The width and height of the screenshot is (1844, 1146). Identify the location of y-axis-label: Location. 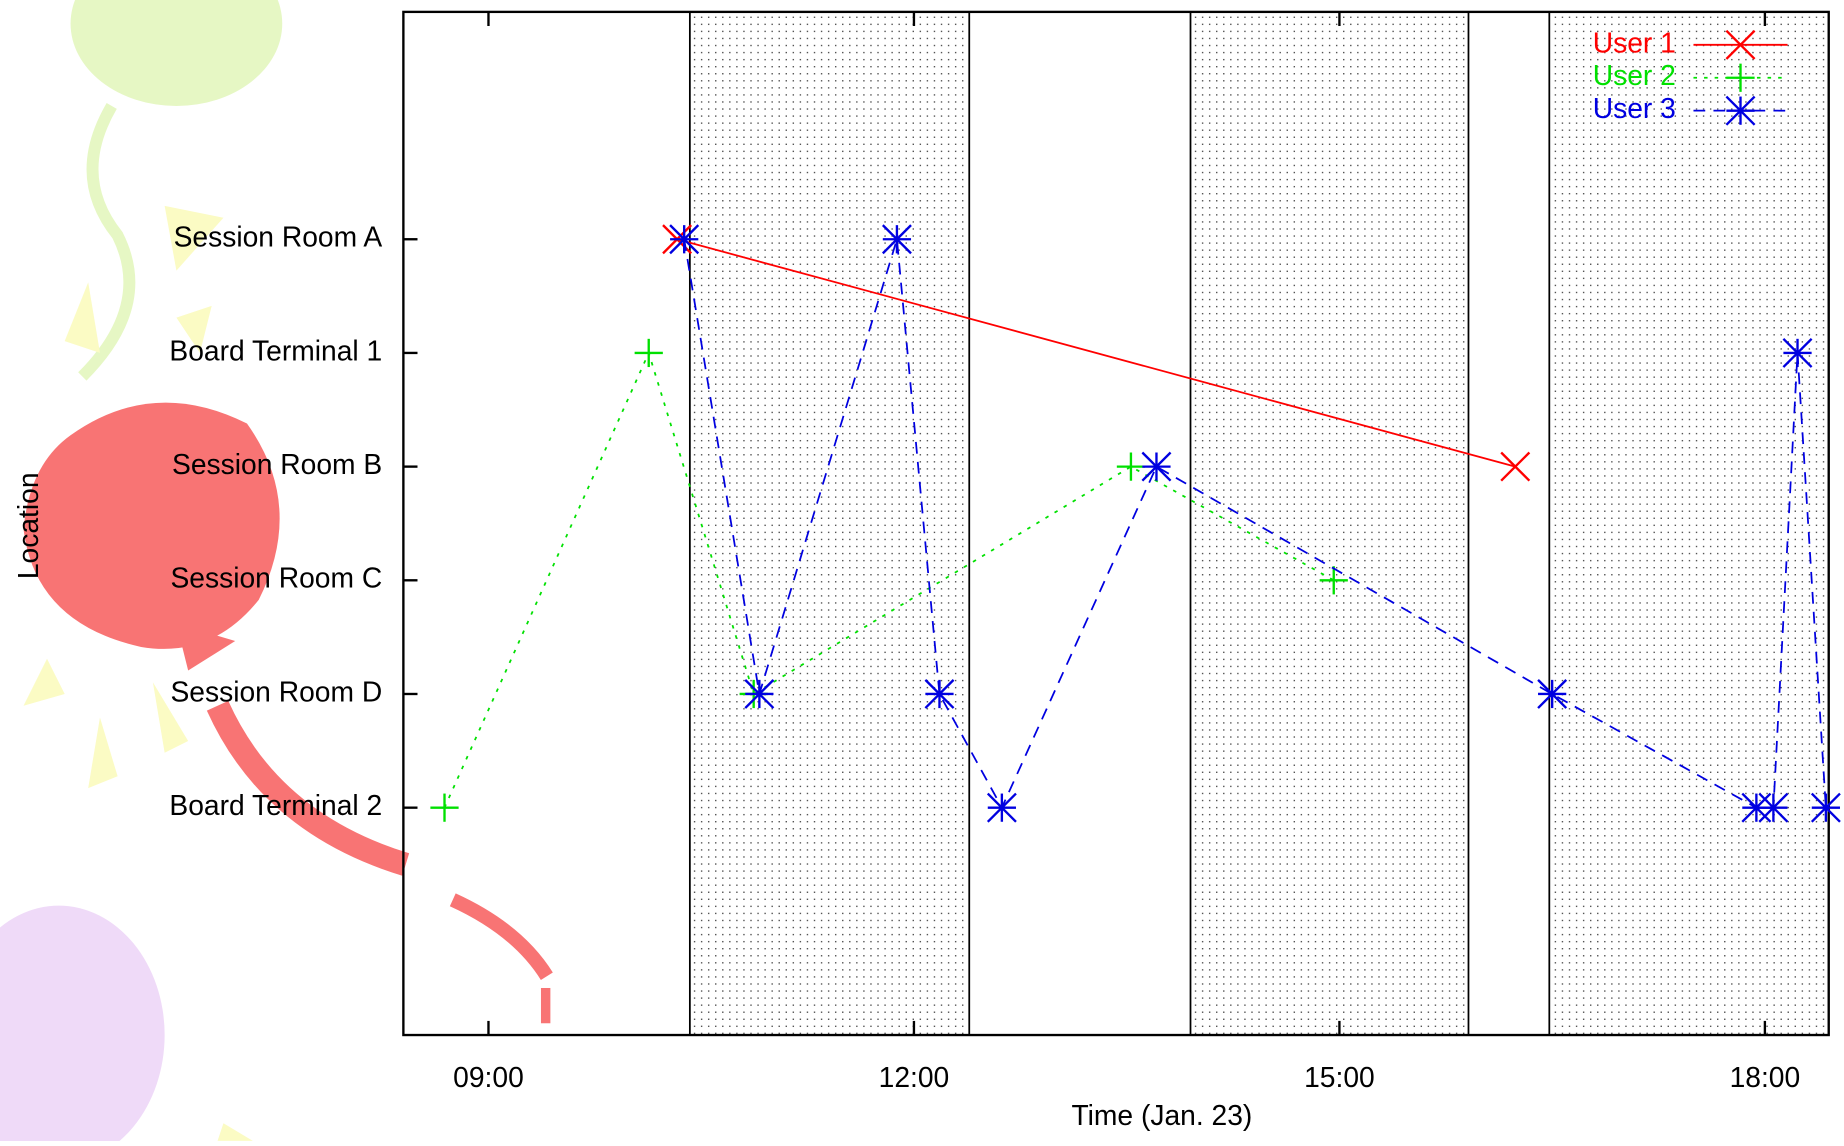
(28, 525).